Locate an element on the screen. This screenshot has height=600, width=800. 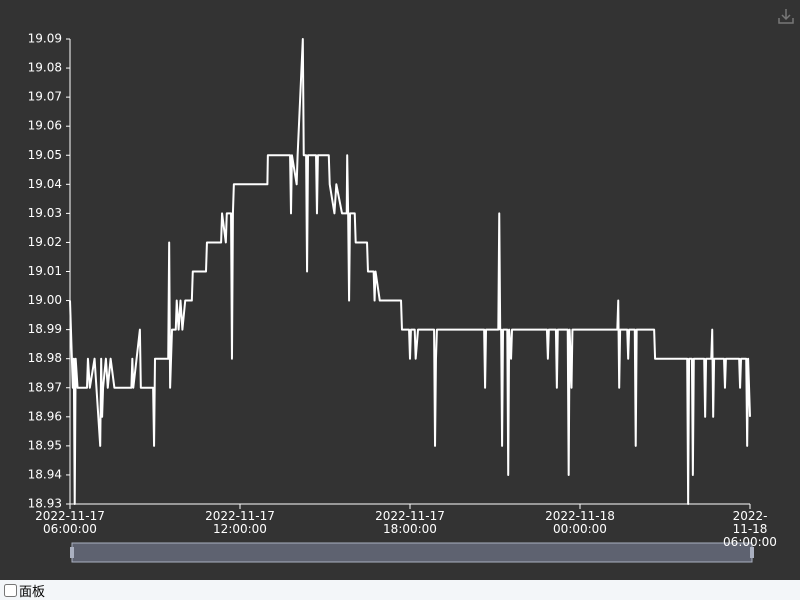
download-icon is located at coordinates (786, 16).